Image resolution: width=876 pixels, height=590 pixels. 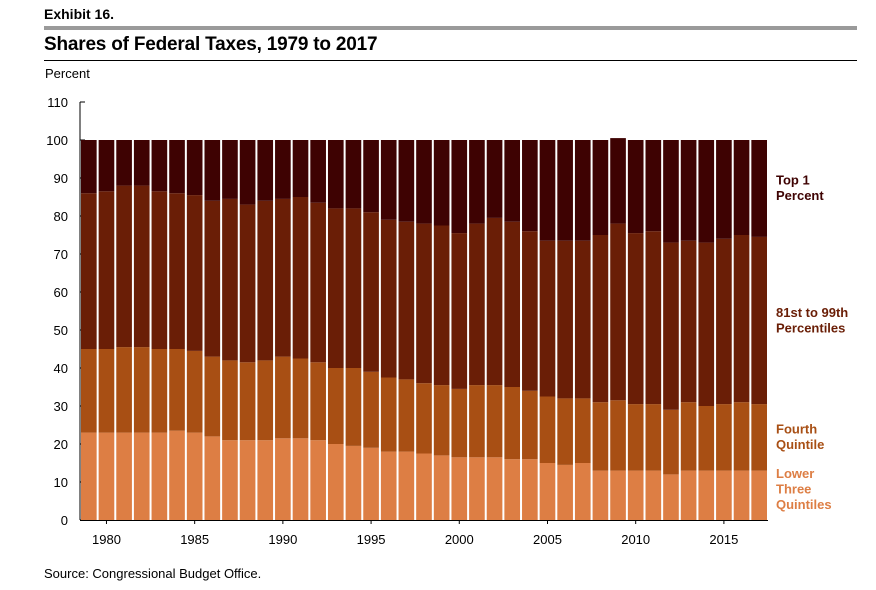 What do you see at coordinates (547, 539) in the screenshot?
I see `x-tick-label: 2005` at bounding box center [547, 539].